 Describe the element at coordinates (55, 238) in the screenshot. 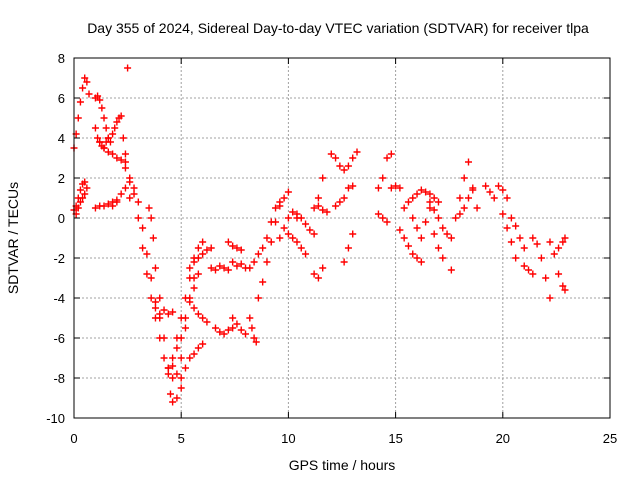

I see `y-tick-labels: -10 -8 -6 -4 -2 0 2 4 6 8` at that location.